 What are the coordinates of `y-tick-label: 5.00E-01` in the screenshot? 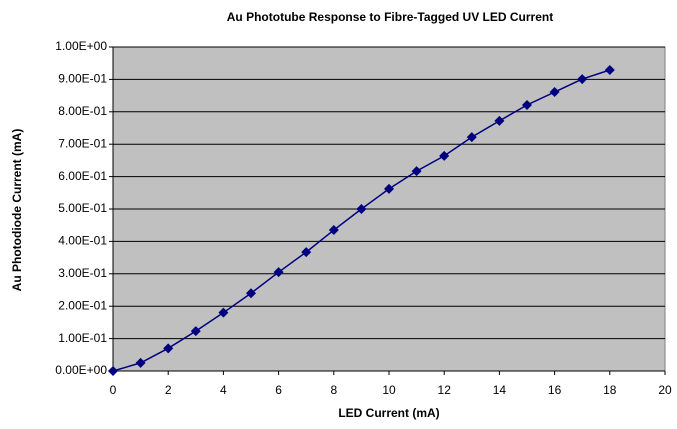 It's located at (82, 208).